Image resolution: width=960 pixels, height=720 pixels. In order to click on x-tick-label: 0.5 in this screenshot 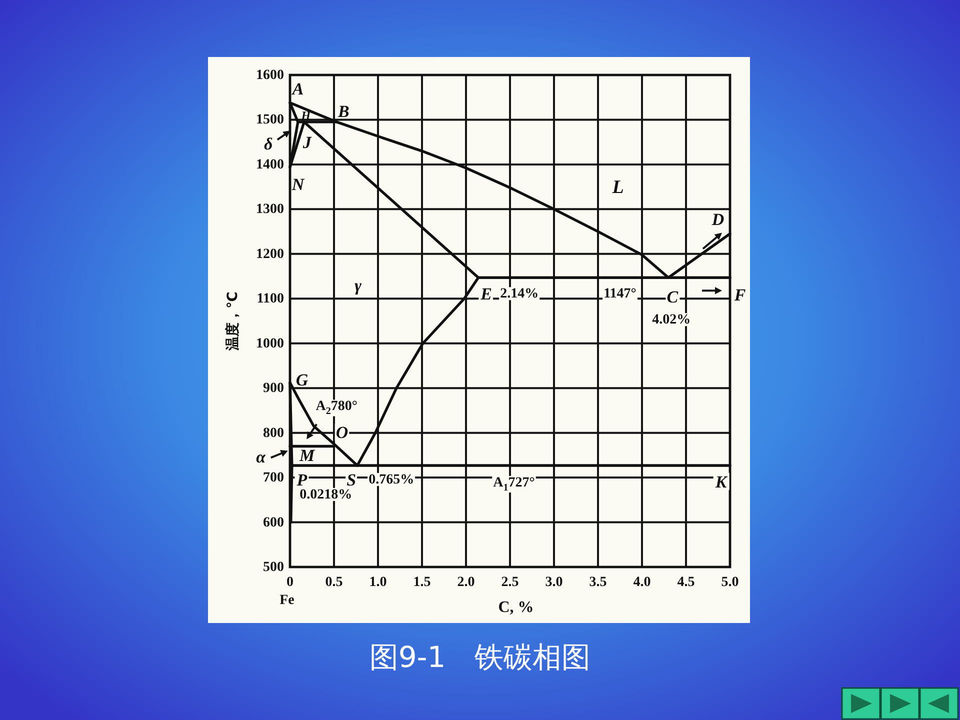, I will do `click(334, 582)`.